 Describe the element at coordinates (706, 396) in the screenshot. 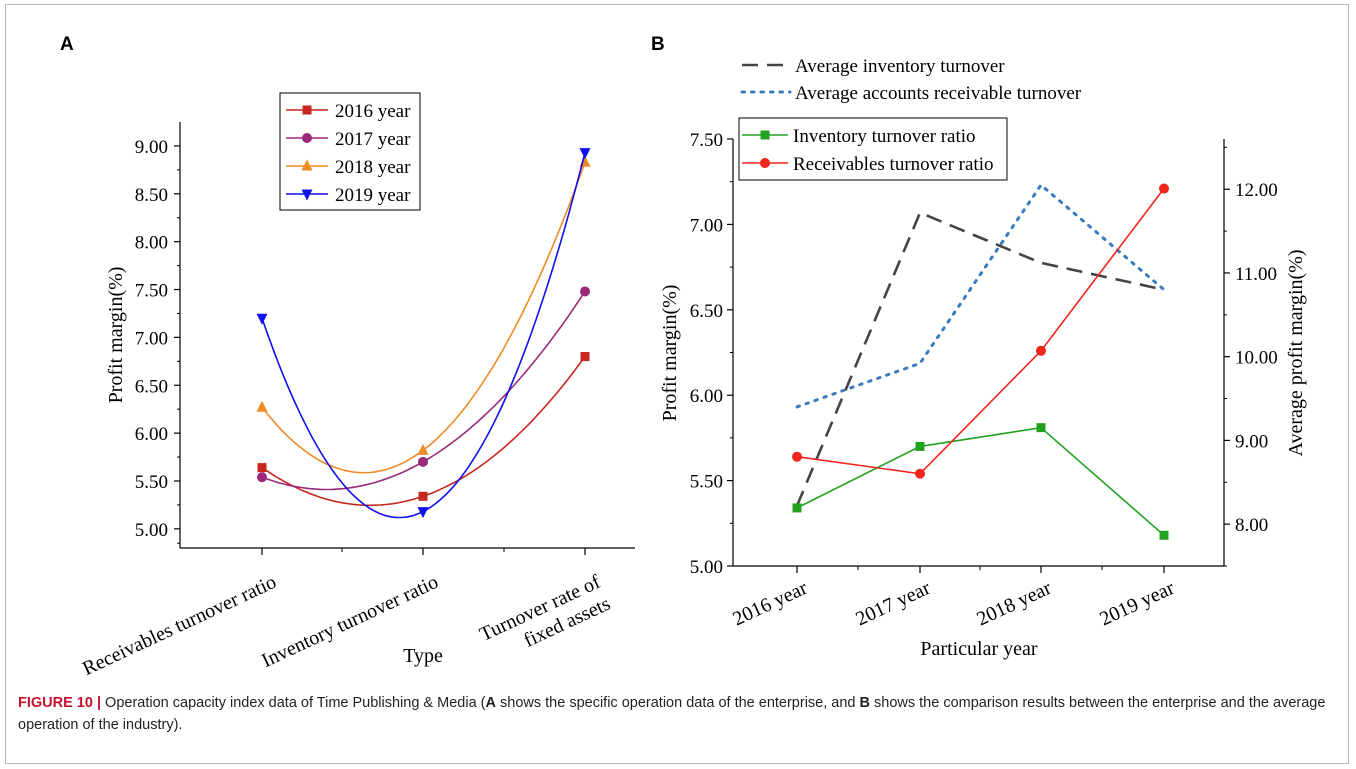

I see `panel-b-y-tick-label: 6.00` at that location.